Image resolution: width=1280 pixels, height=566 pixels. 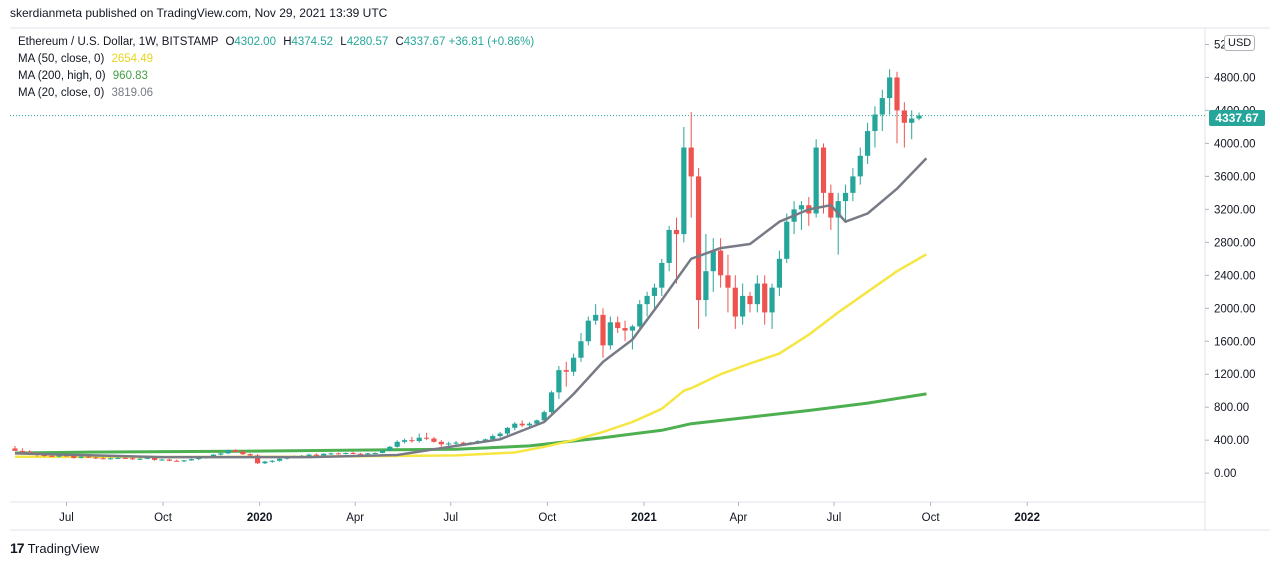 I want to click on y-tick-label: 1200.00, so click(x=1235, y=375).